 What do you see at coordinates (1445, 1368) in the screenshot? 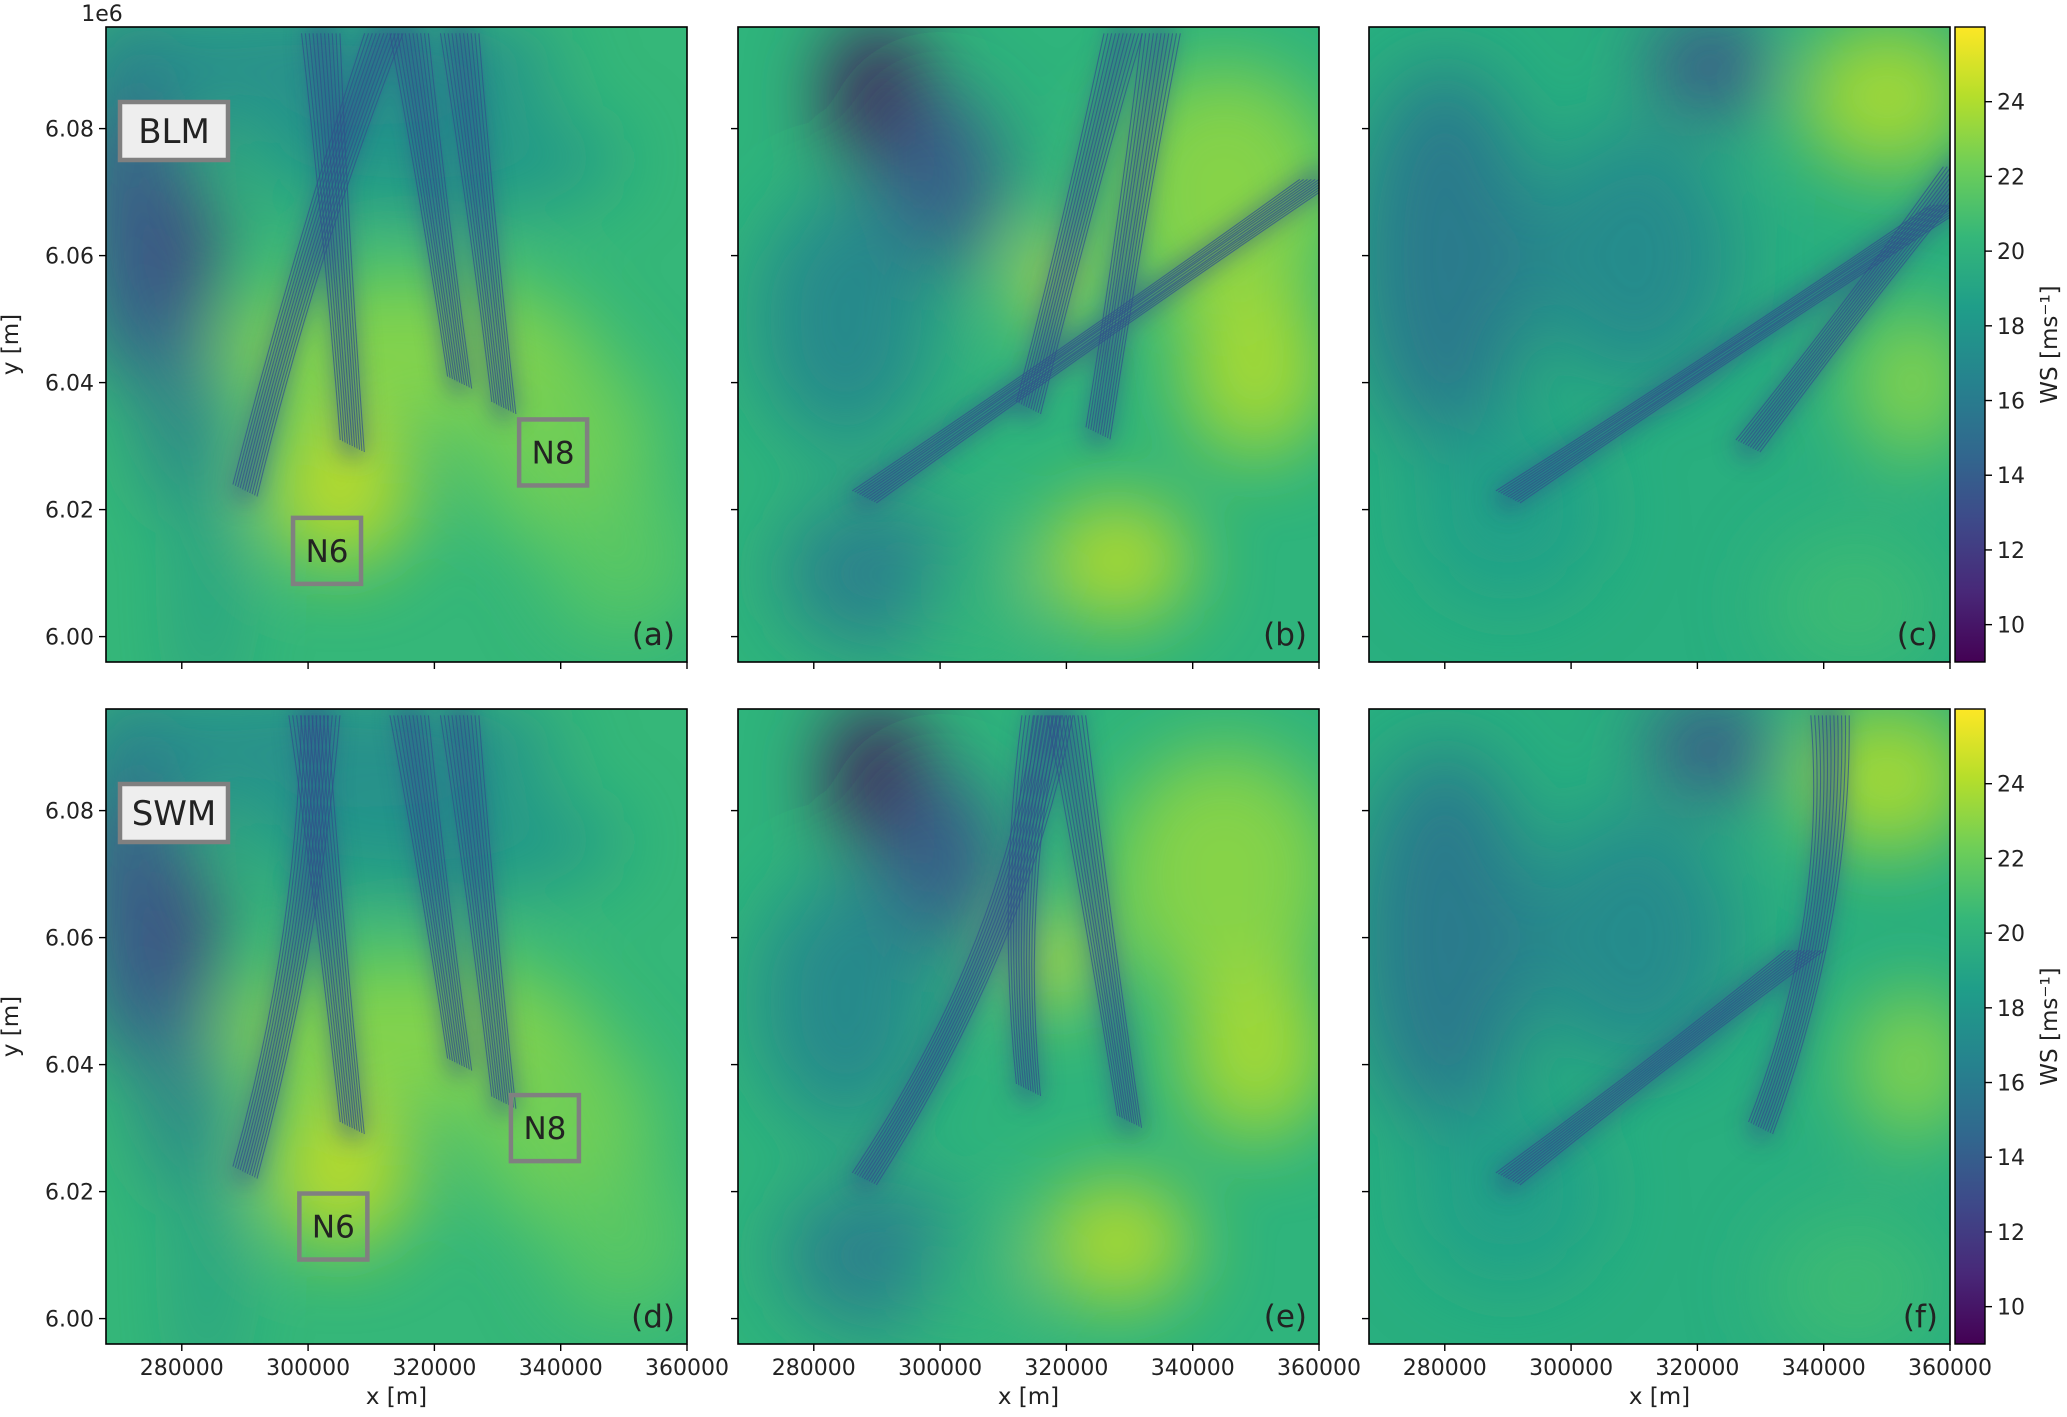
I see `x-tick-label: 280000` at bounding box center [1445, 1368].